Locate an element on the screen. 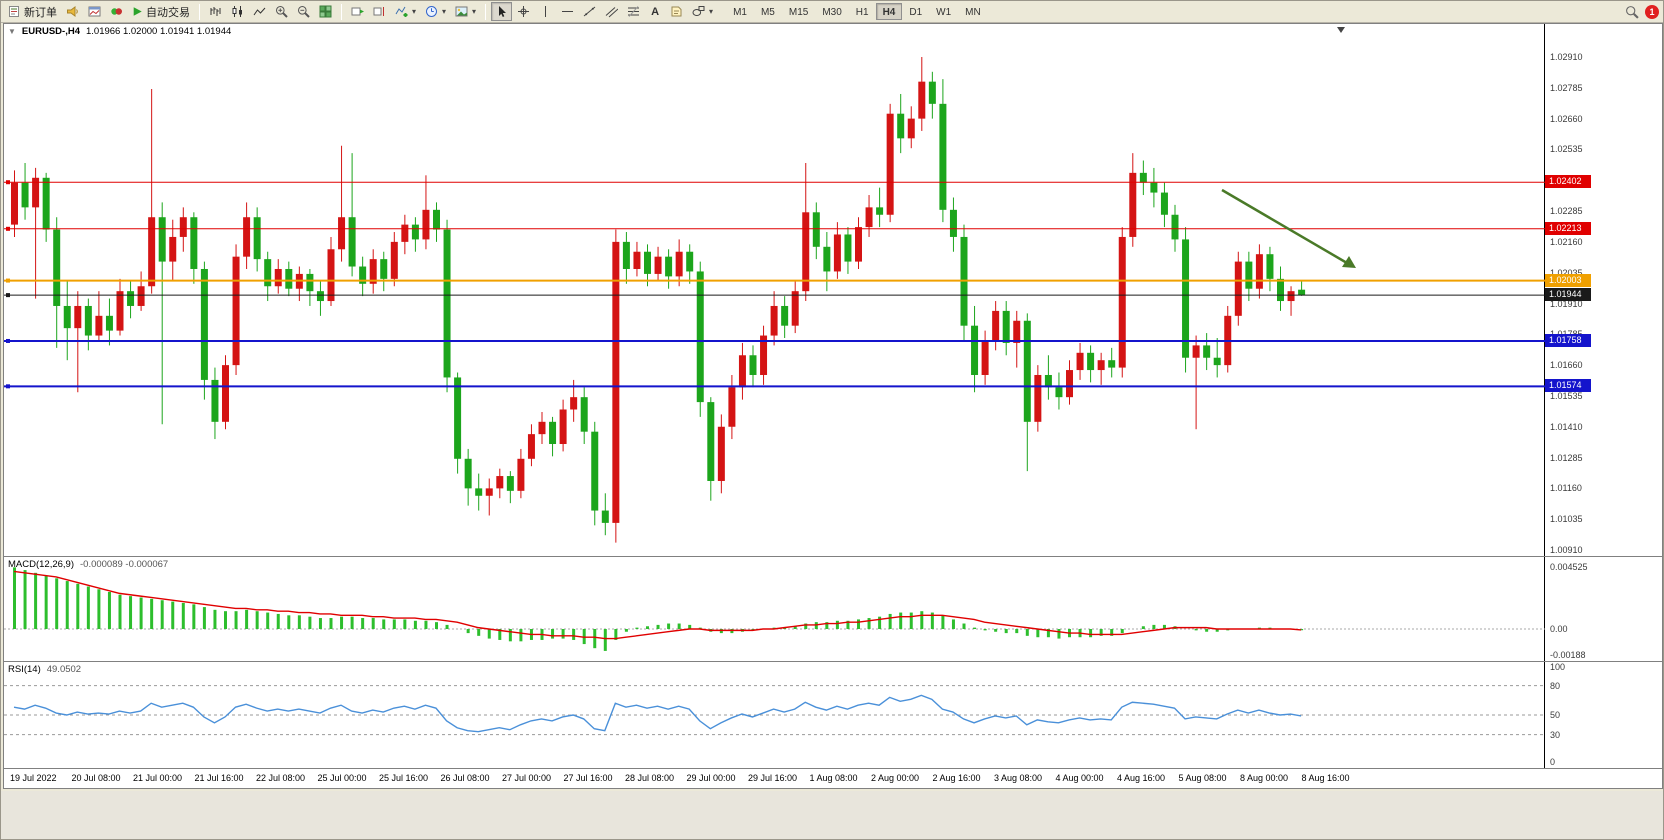 The image size is (1664, 840). price-tick: 1.01910 is located at coordinates (1566, 303).